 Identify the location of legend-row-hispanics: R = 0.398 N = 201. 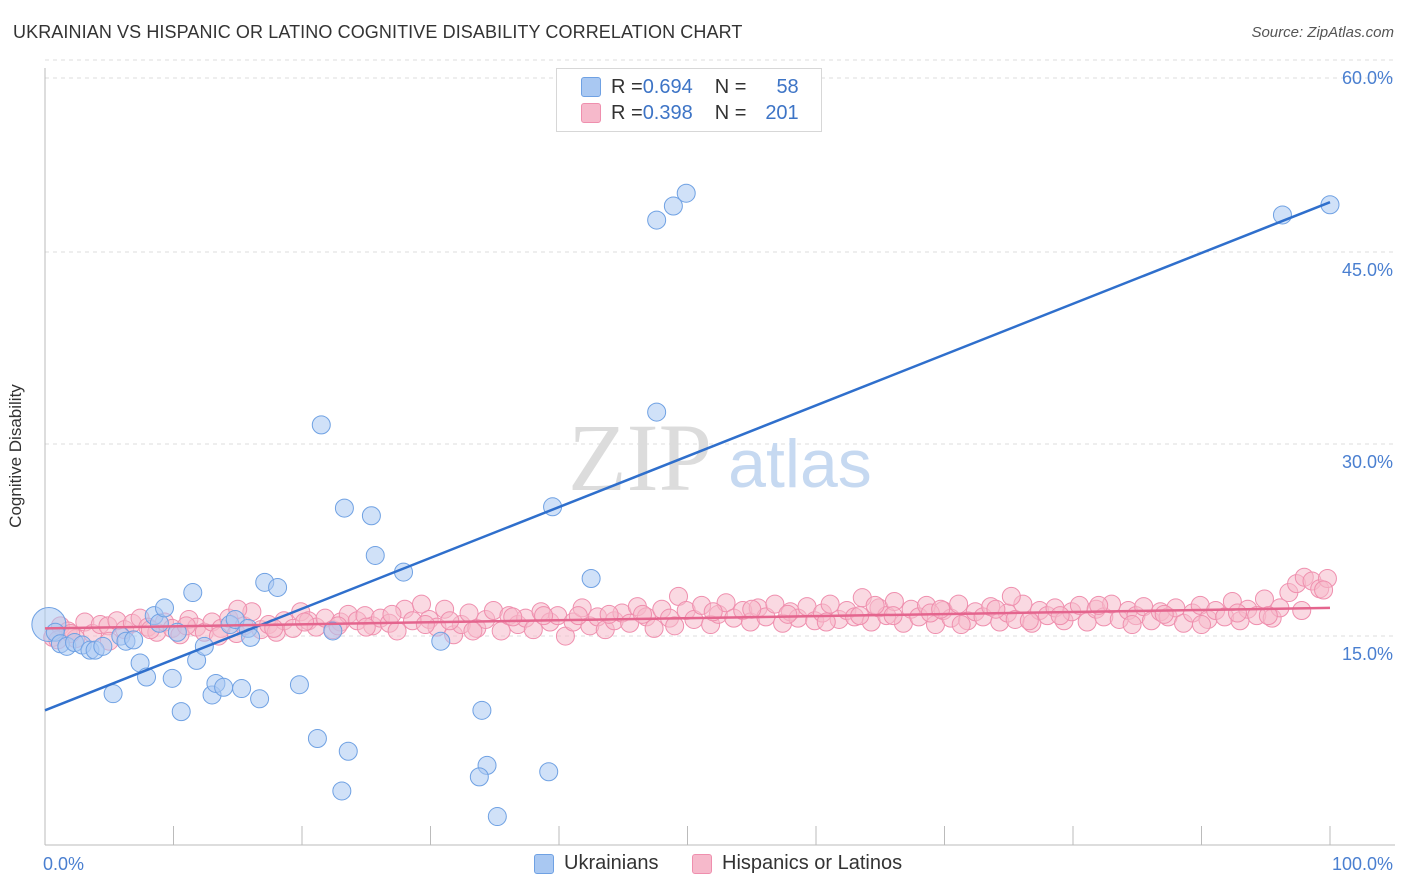
(690, 113).